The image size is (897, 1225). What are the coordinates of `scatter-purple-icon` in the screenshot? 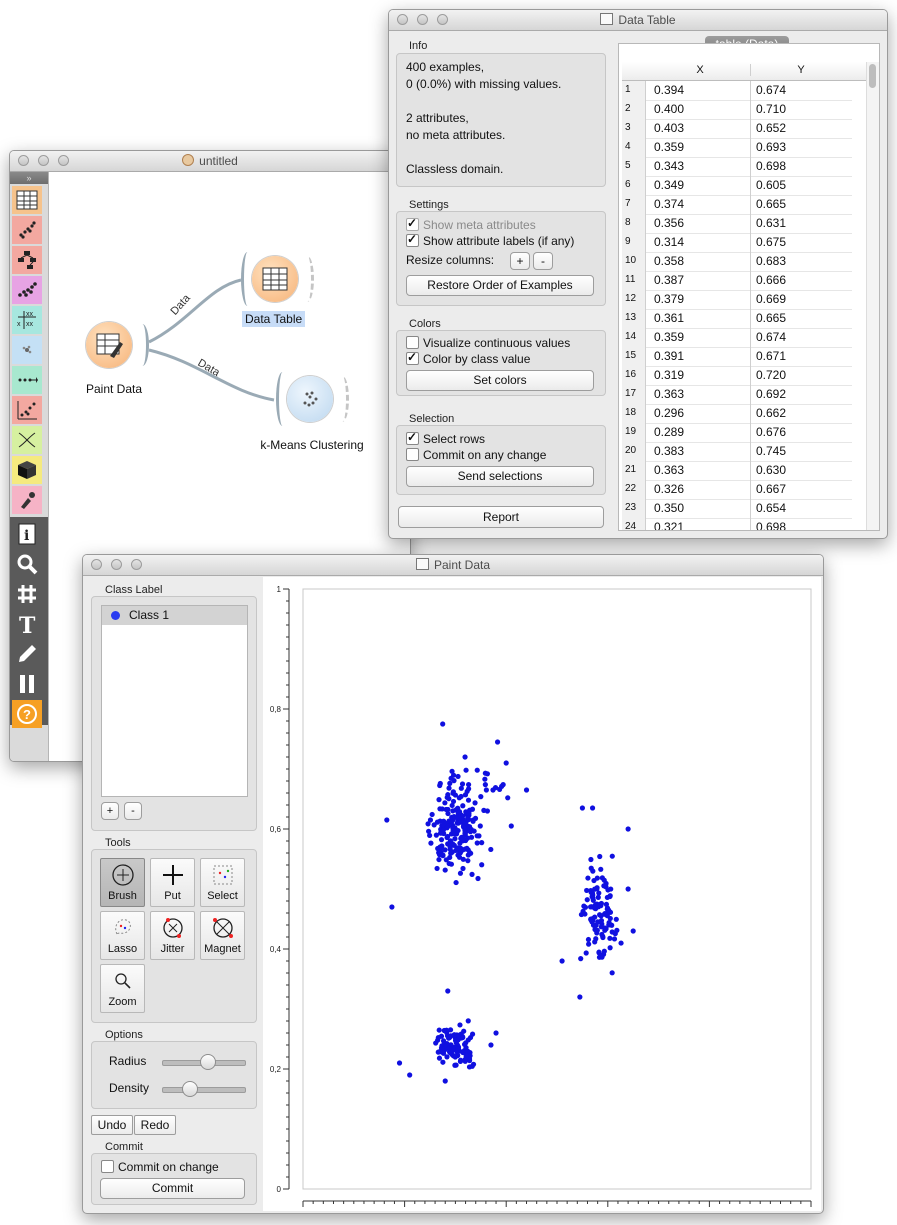 It's located at (27, 290).